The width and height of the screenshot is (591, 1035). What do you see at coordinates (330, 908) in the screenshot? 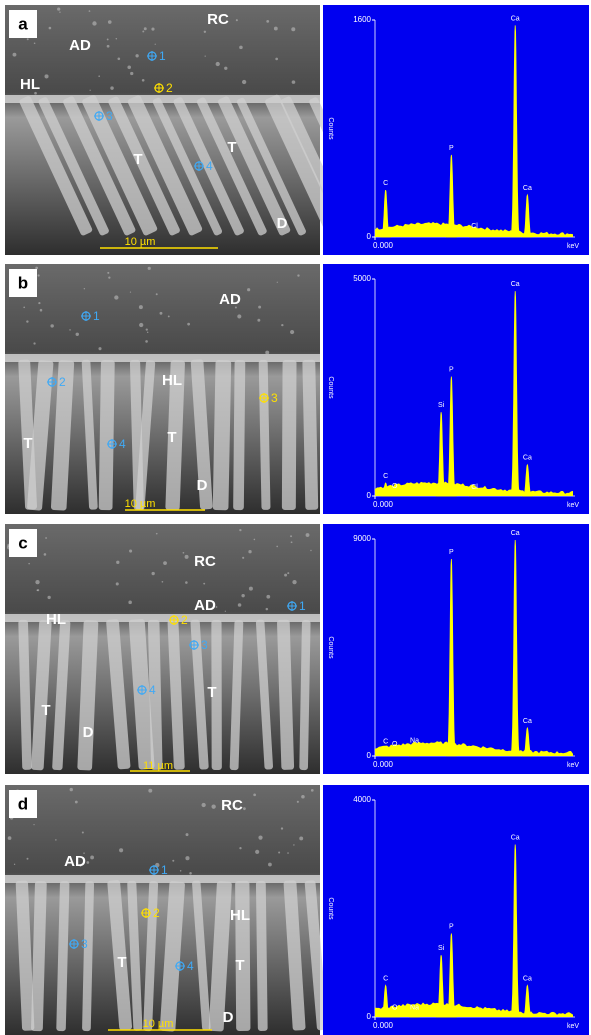
I see `y-axis-label: Counts` at bounding box center [330, 908].